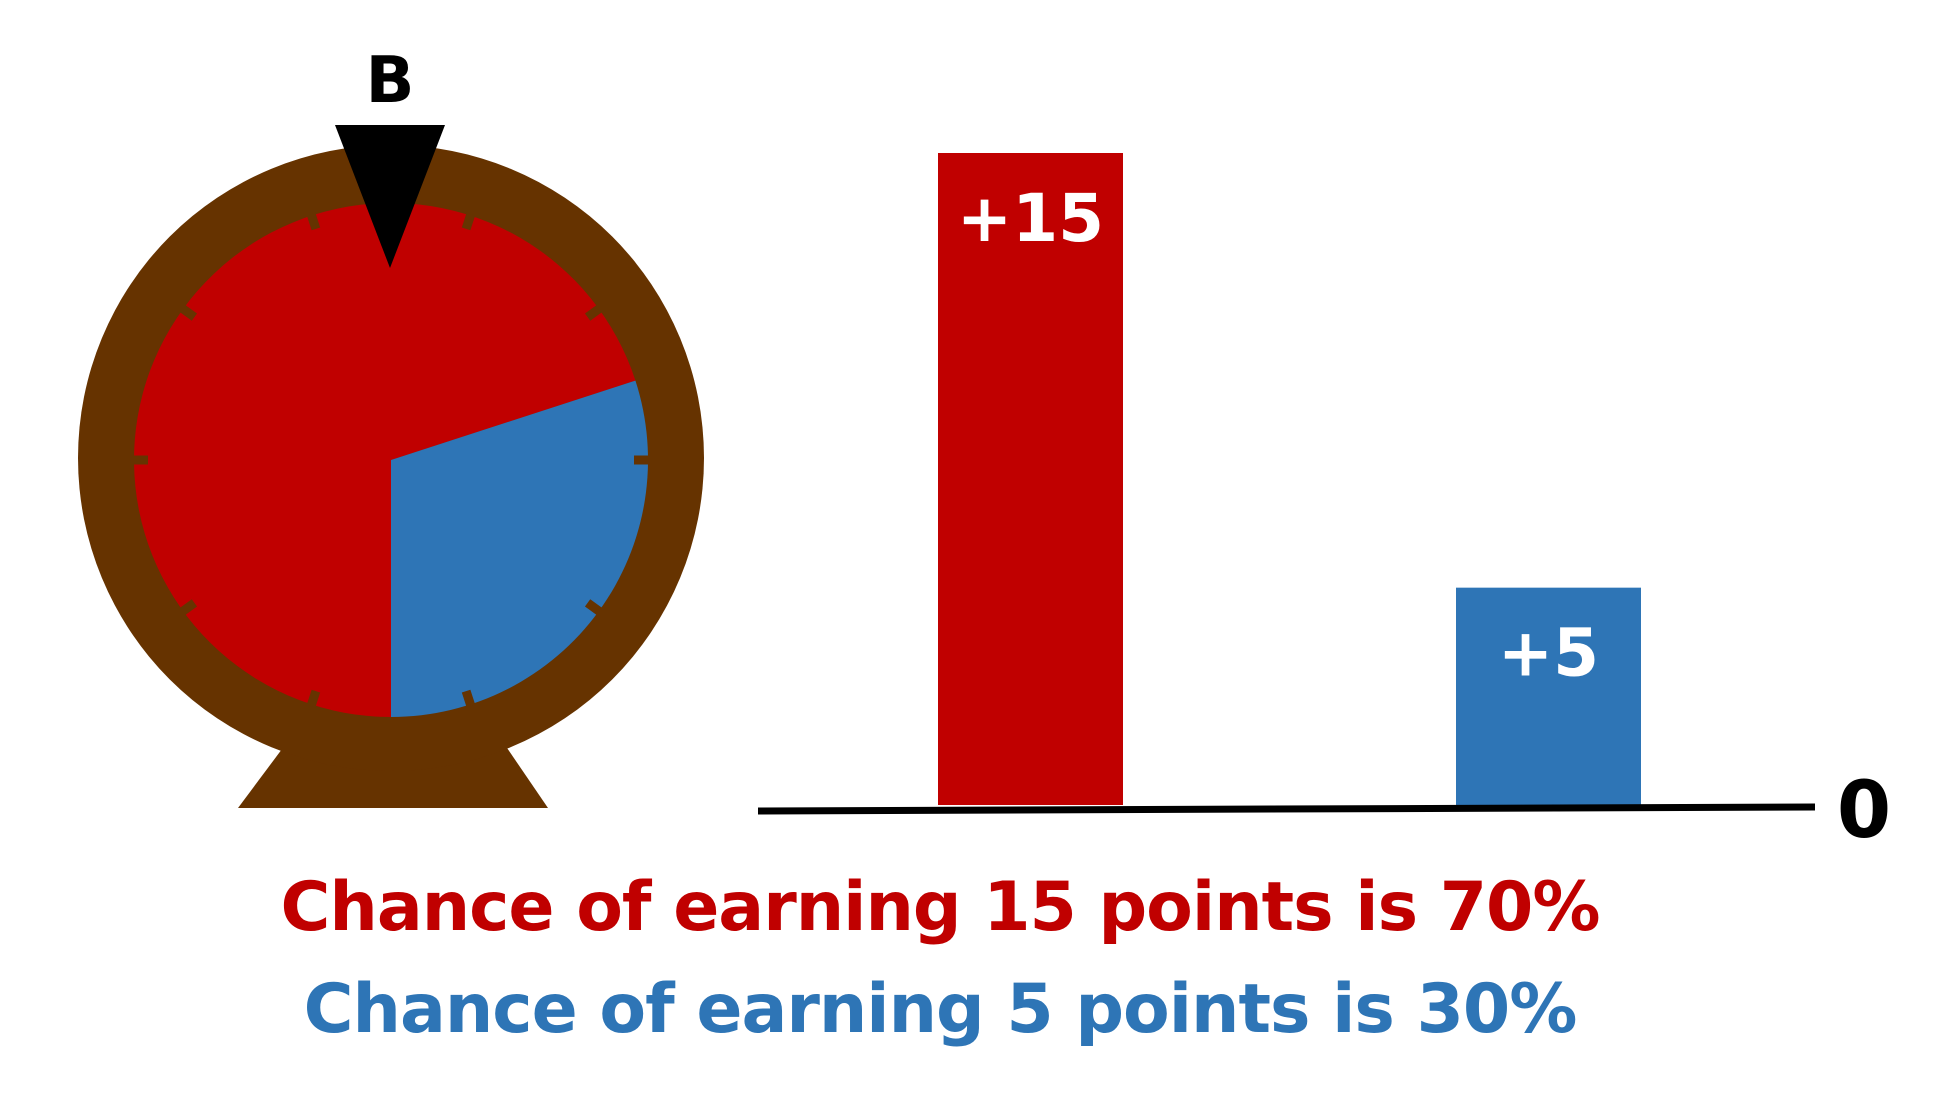  Describe the element at coordinates (1030, 218) in the screenshot. I see `bar-label-1: +15` at that location.